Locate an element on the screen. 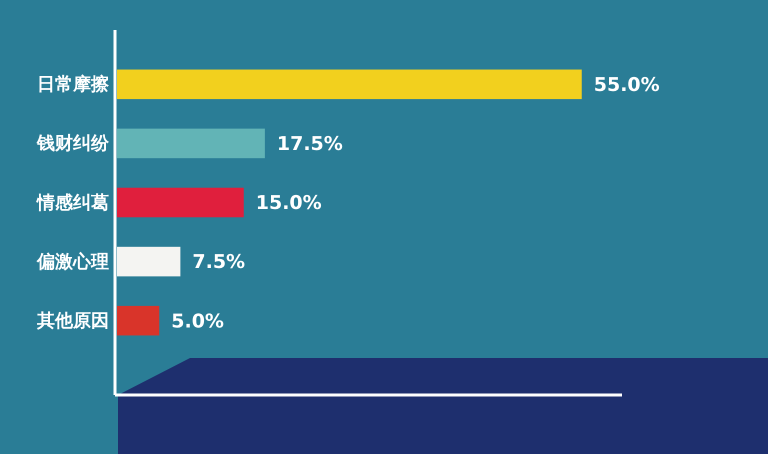  data-label: 55.0% is located at coordinates (627, 85).